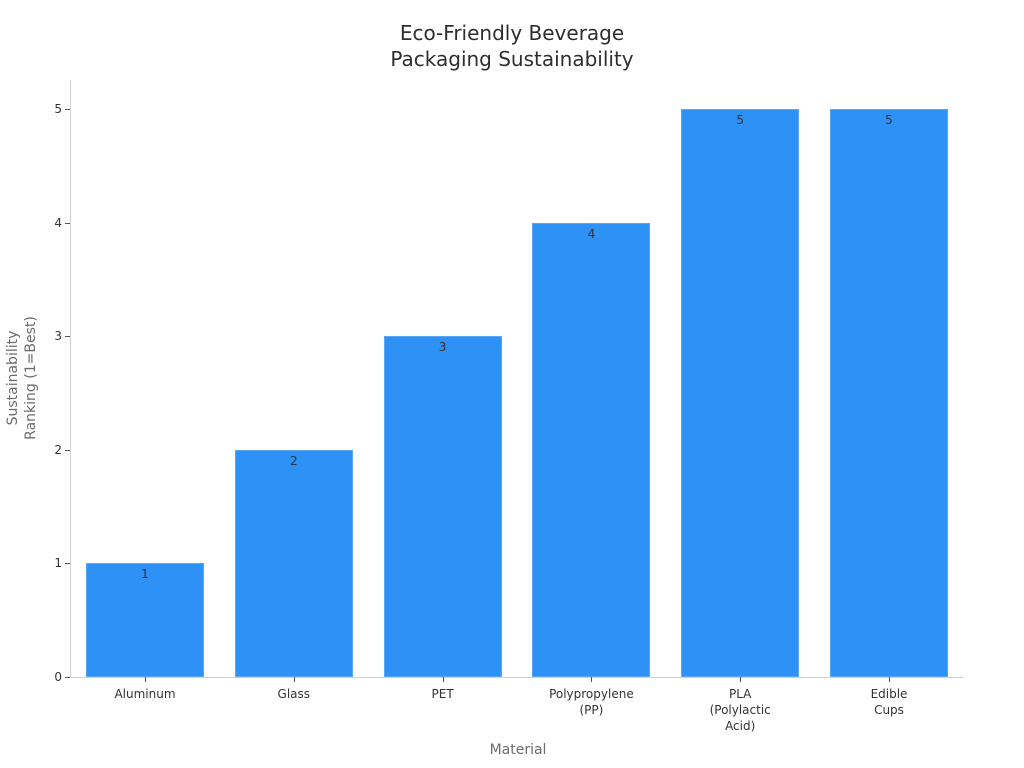 The width and height of the screenshot is (1024, 768). What do you see at coordinates (145, 620) in the screenshot?
I see `bar: 1` at bounding box center [145, 620].